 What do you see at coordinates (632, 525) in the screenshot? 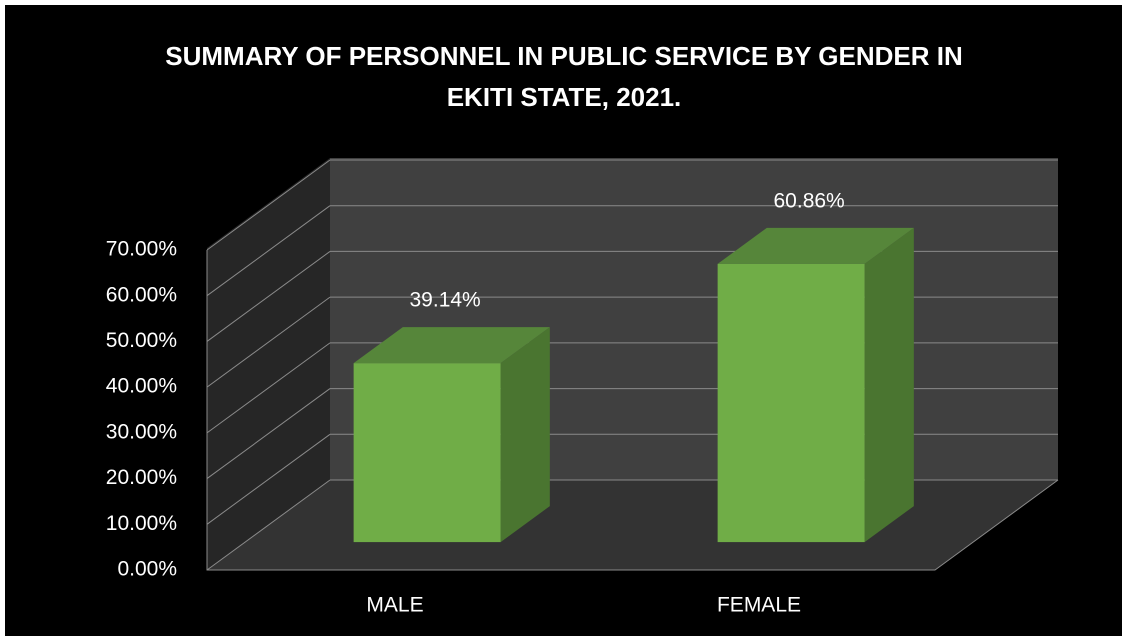
I see `floor` at bounding box center [632, 525].